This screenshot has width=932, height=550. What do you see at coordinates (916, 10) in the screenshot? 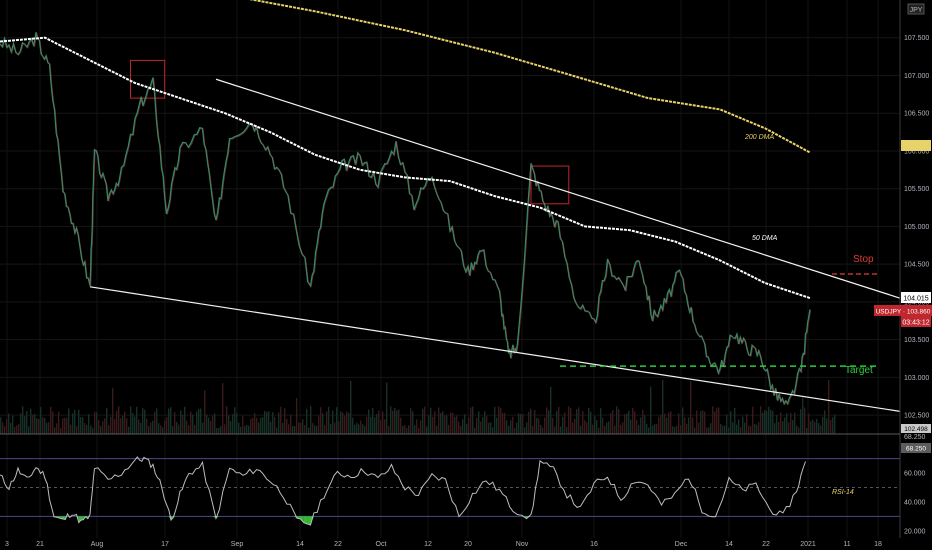
I see `currency-badge: JPY` at bounding box center [916, 10].